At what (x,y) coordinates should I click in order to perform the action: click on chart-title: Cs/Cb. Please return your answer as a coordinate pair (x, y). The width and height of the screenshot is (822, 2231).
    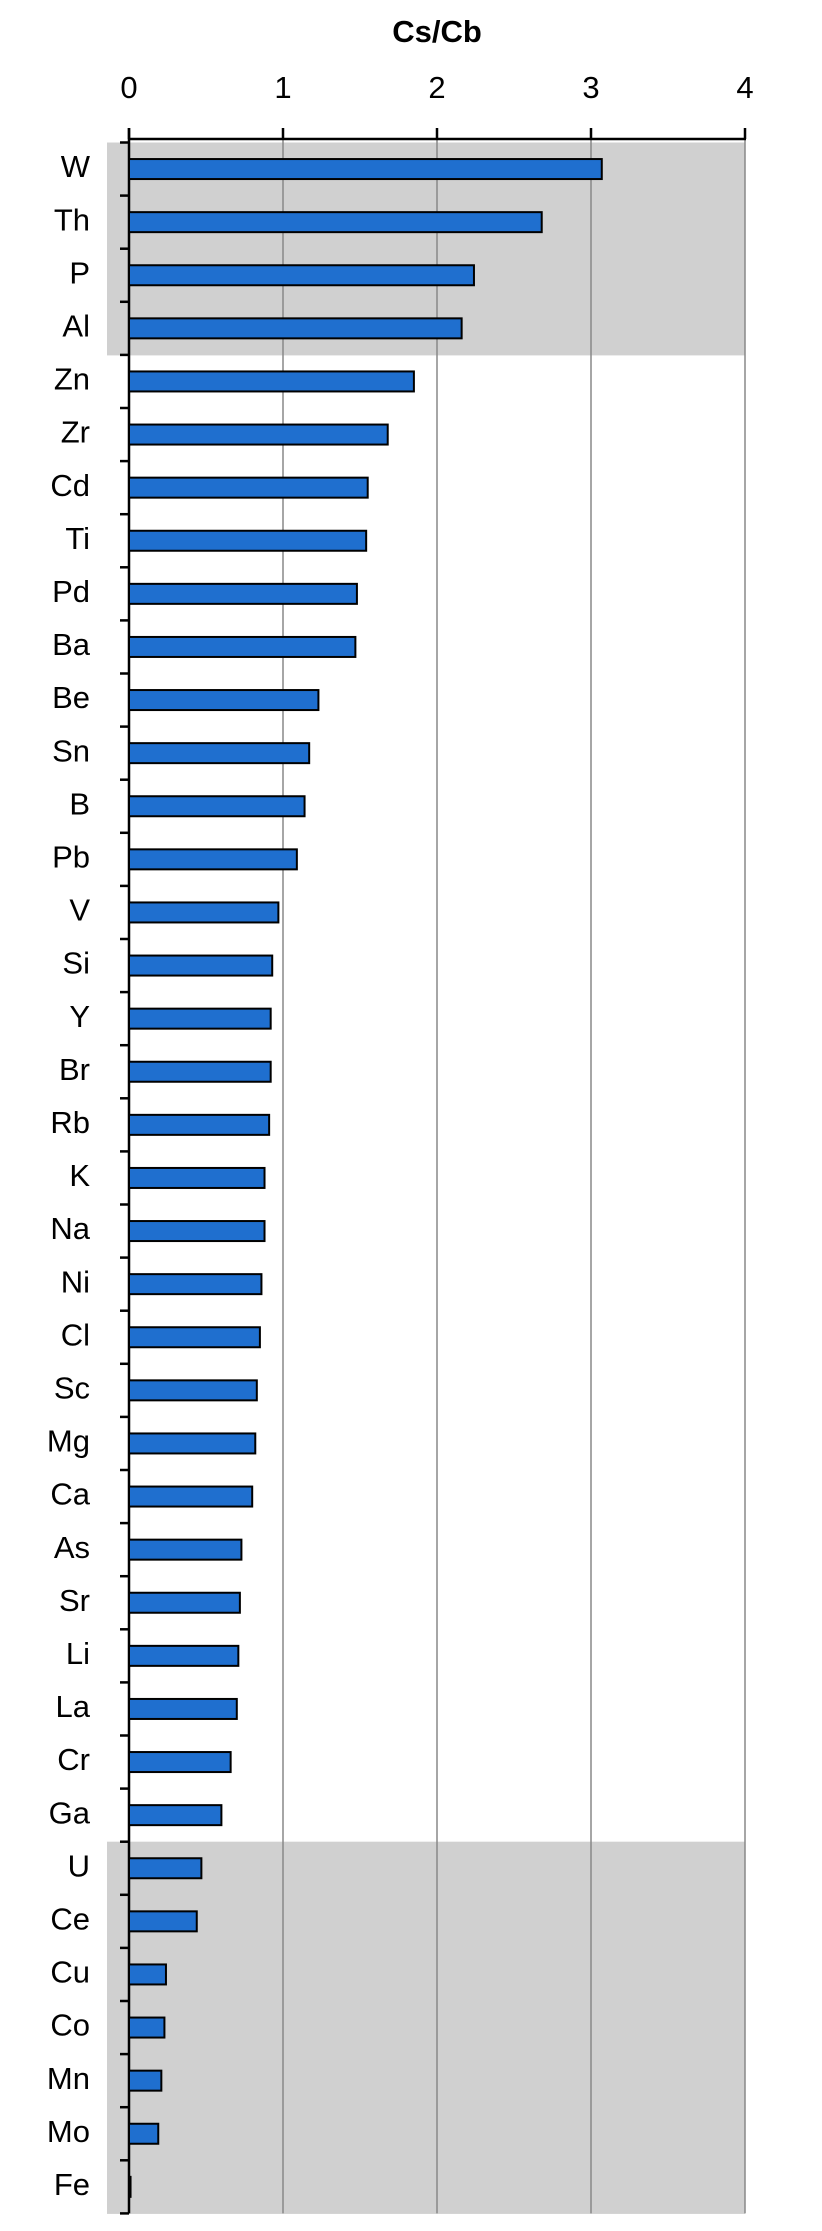
    Looking at the image, I should click on (437, 31).